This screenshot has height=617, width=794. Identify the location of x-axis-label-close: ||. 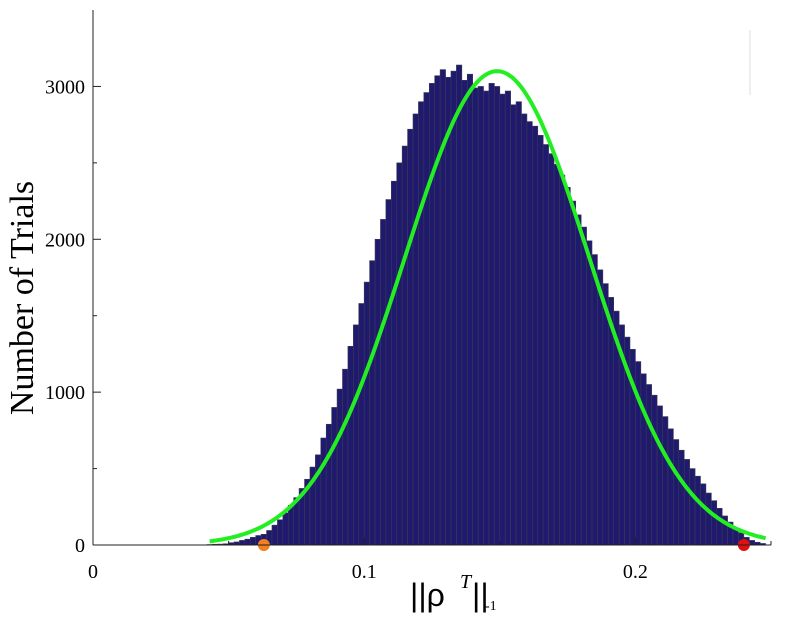
(480, 595).